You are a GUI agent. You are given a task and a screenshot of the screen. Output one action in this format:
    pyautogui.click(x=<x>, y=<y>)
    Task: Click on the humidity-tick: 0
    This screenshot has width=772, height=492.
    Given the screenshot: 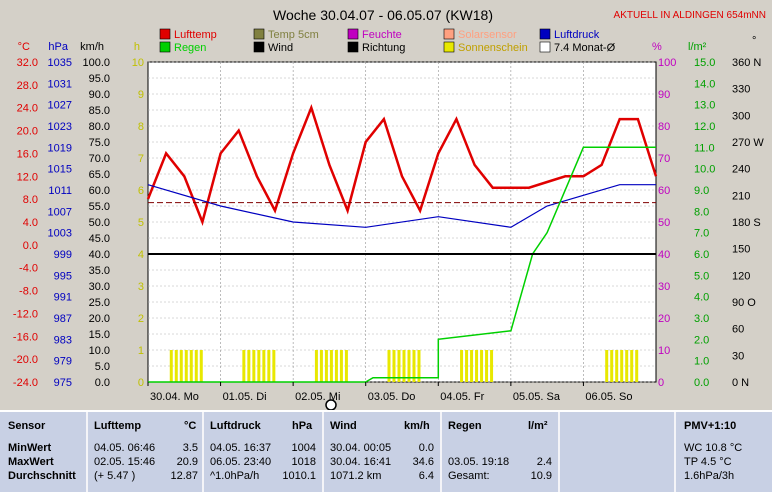 What is the action you would take?
    pyautogui.click(x=661, y=383)
    